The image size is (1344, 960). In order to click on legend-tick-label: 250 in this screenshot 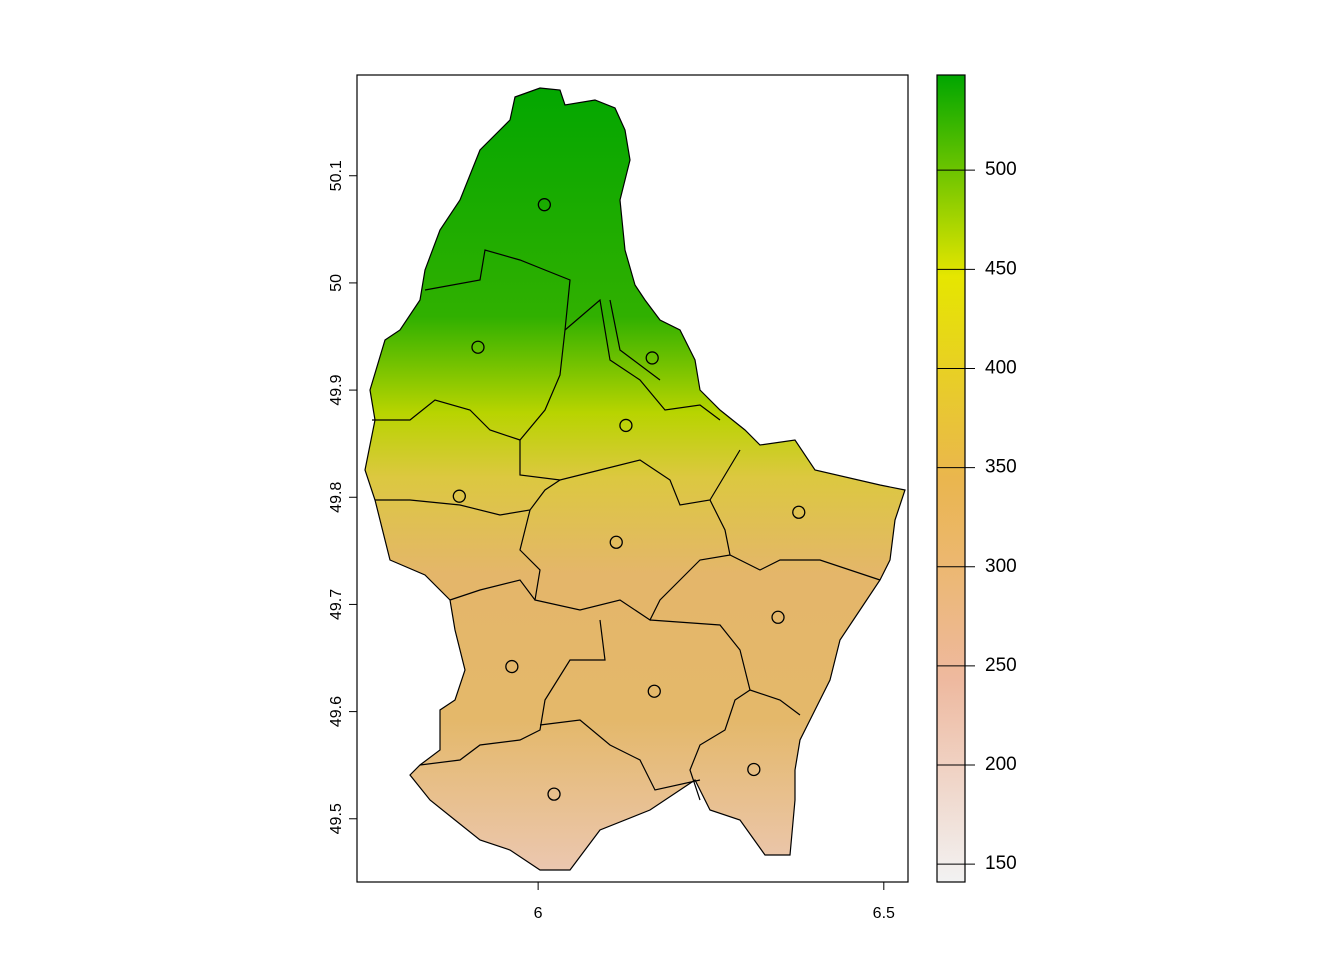, I will do `click(1001, 665)`.